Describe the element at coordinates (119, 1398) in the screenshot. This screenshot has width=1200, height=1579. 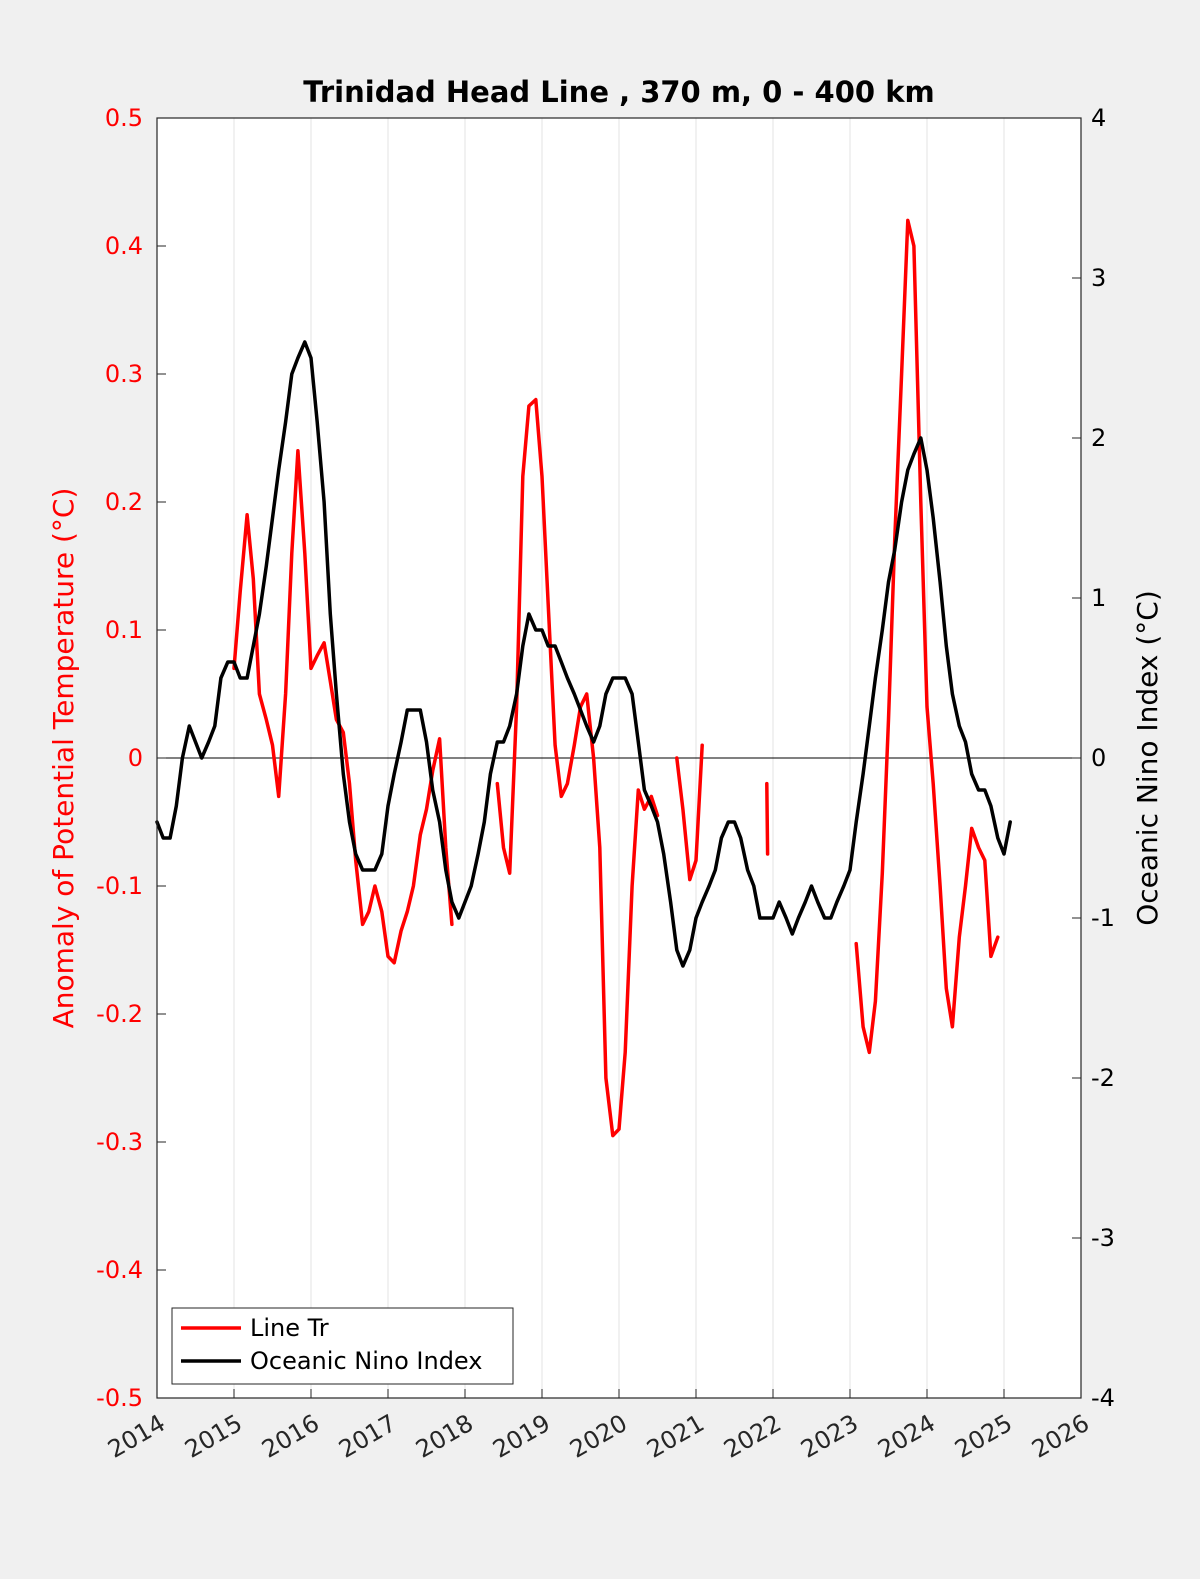
I see `y-left-tick-label: -0.5` at that location.